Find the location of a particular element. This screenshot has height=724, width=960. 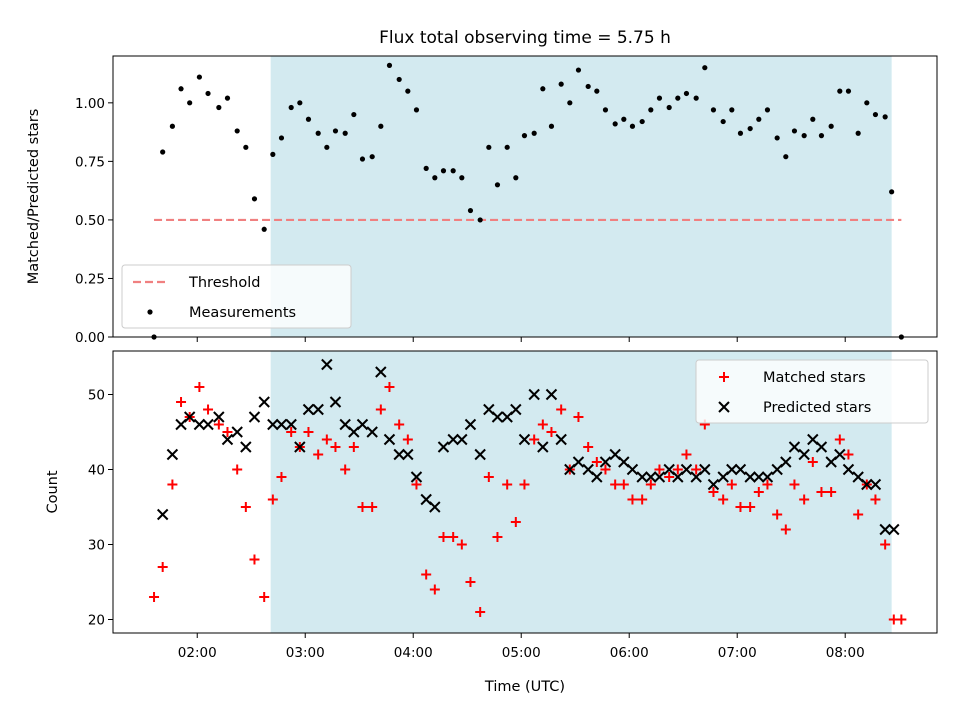

x-tick-label: 04:00 is located at coordinates (413, 653).